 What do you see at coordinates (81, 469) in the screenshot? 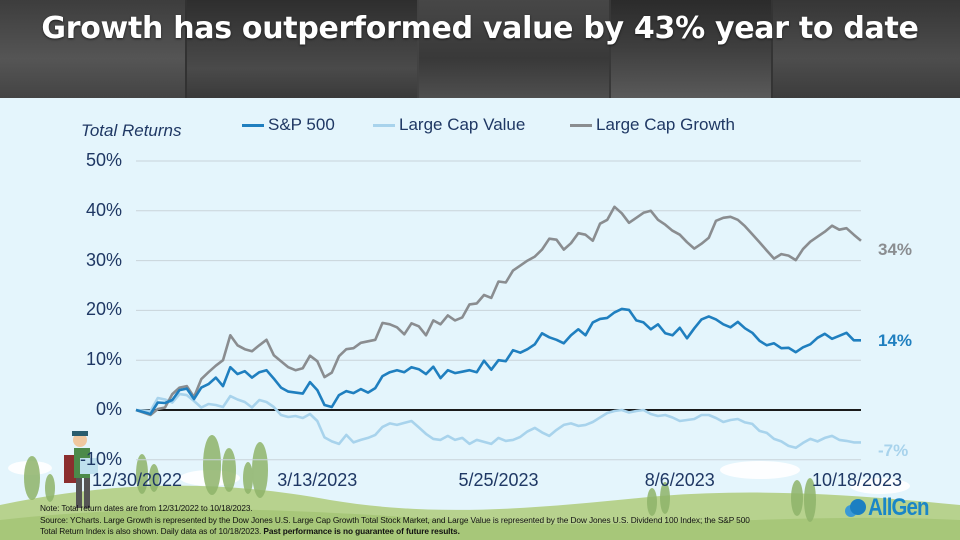
I see `hiker-illustration` at bounding box center [81, 469].